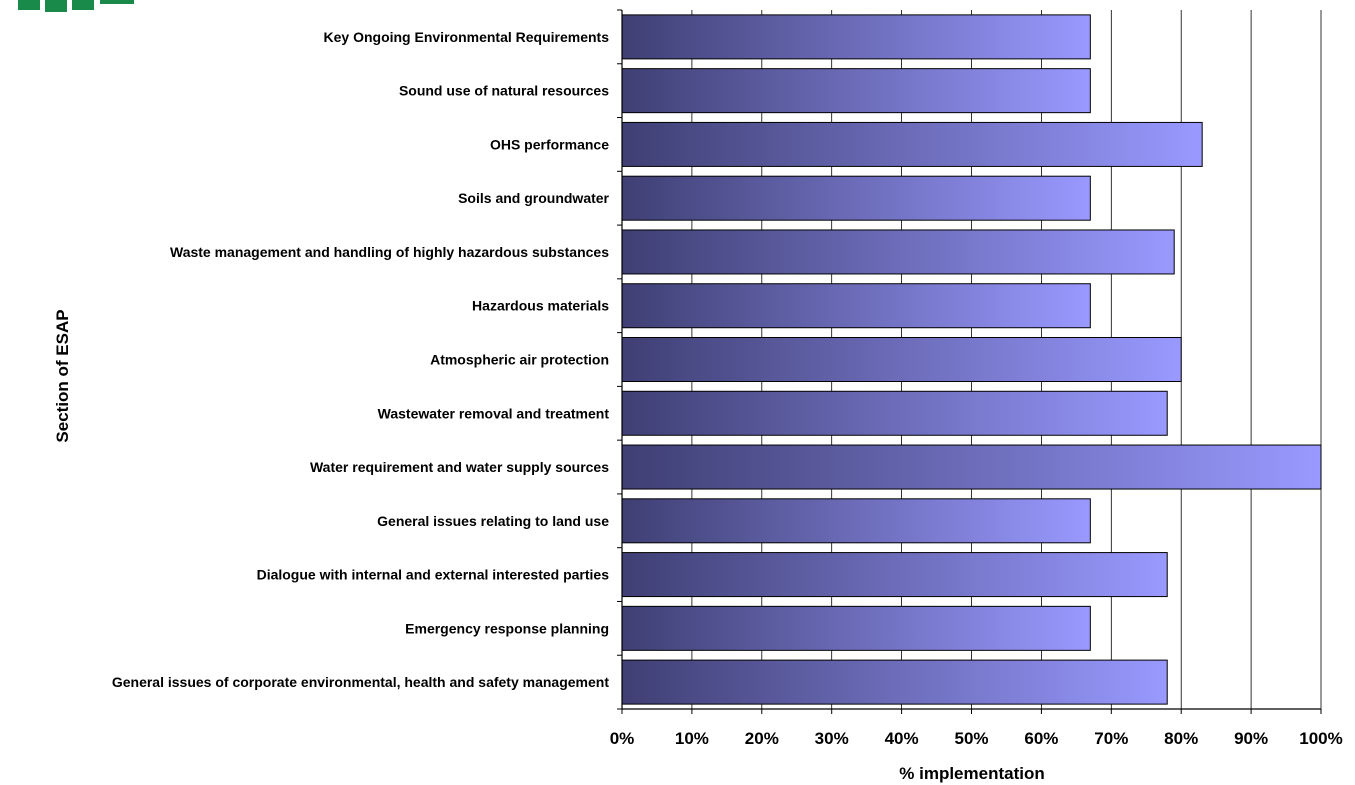 Image resolution: width=1355 pixels, height=785 pixels. What do you see at coordinates (1320, 738) in the screenshot?
I see `x-tick-label: 100%` at bounding box center [1320, 738].